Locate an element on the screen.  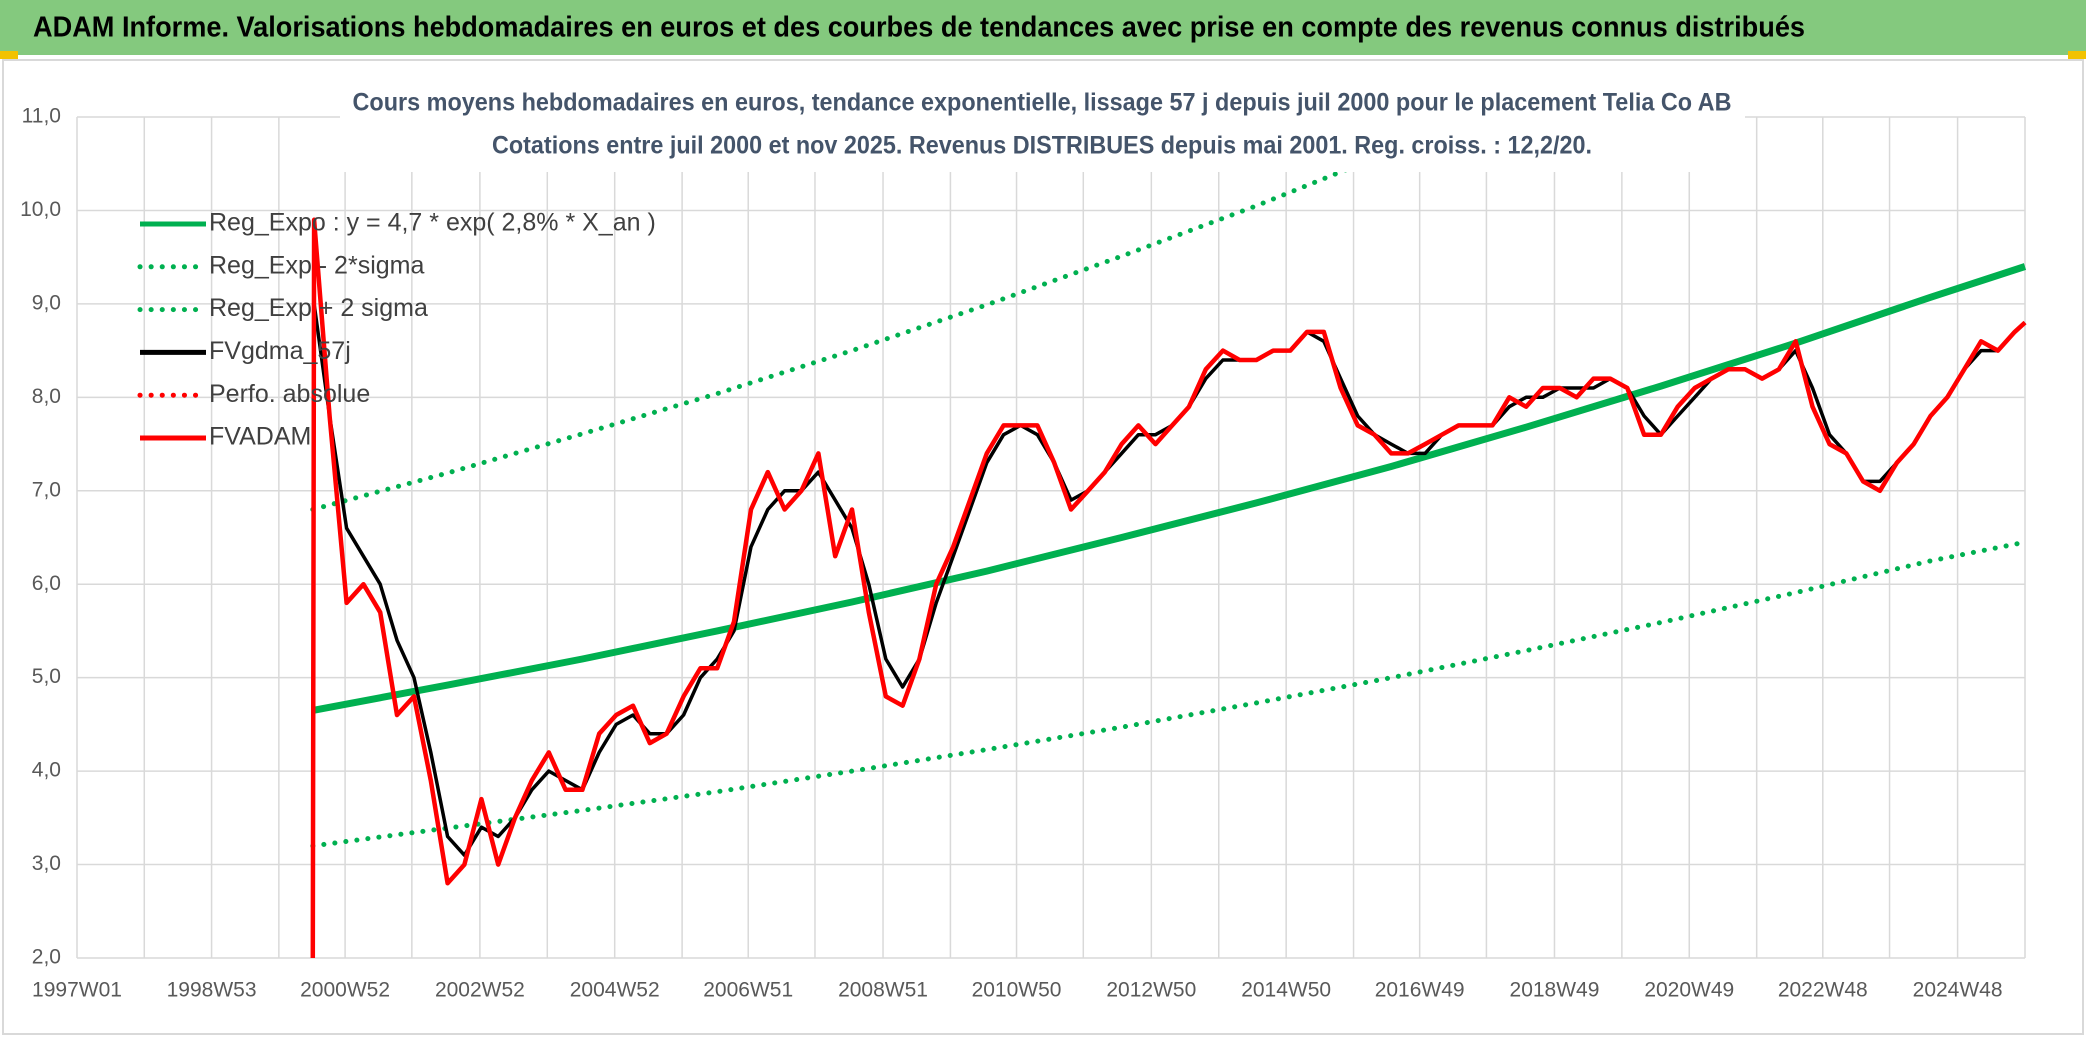
x-tick-label: 1998W53 is located at coordinates (212, 990).